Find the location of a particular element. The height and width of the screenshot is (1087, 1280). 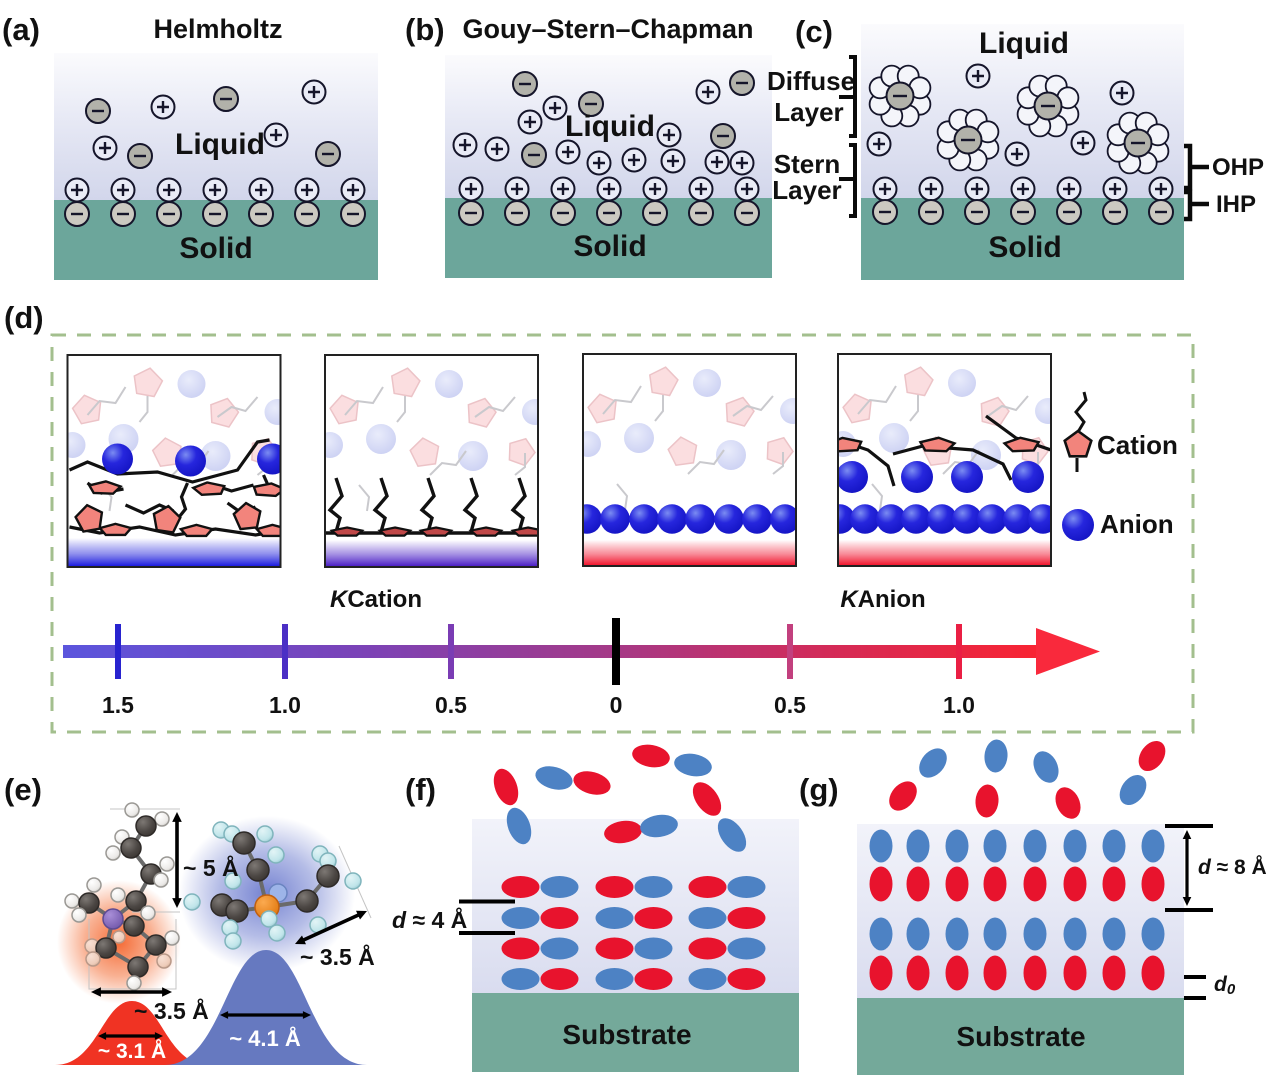

svg-text: Helmholtz is located at coordinates (217, 29).